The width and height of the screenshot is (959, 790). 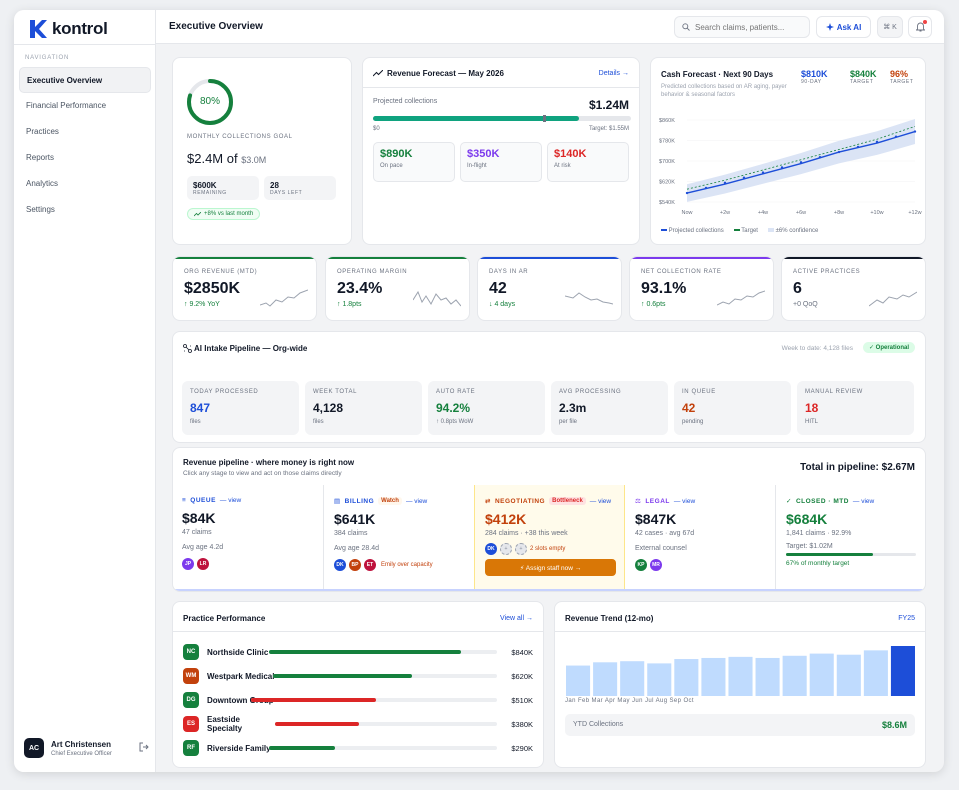 I want to click on ask-ai-button: Ask AI, so click(x=843, y=27).